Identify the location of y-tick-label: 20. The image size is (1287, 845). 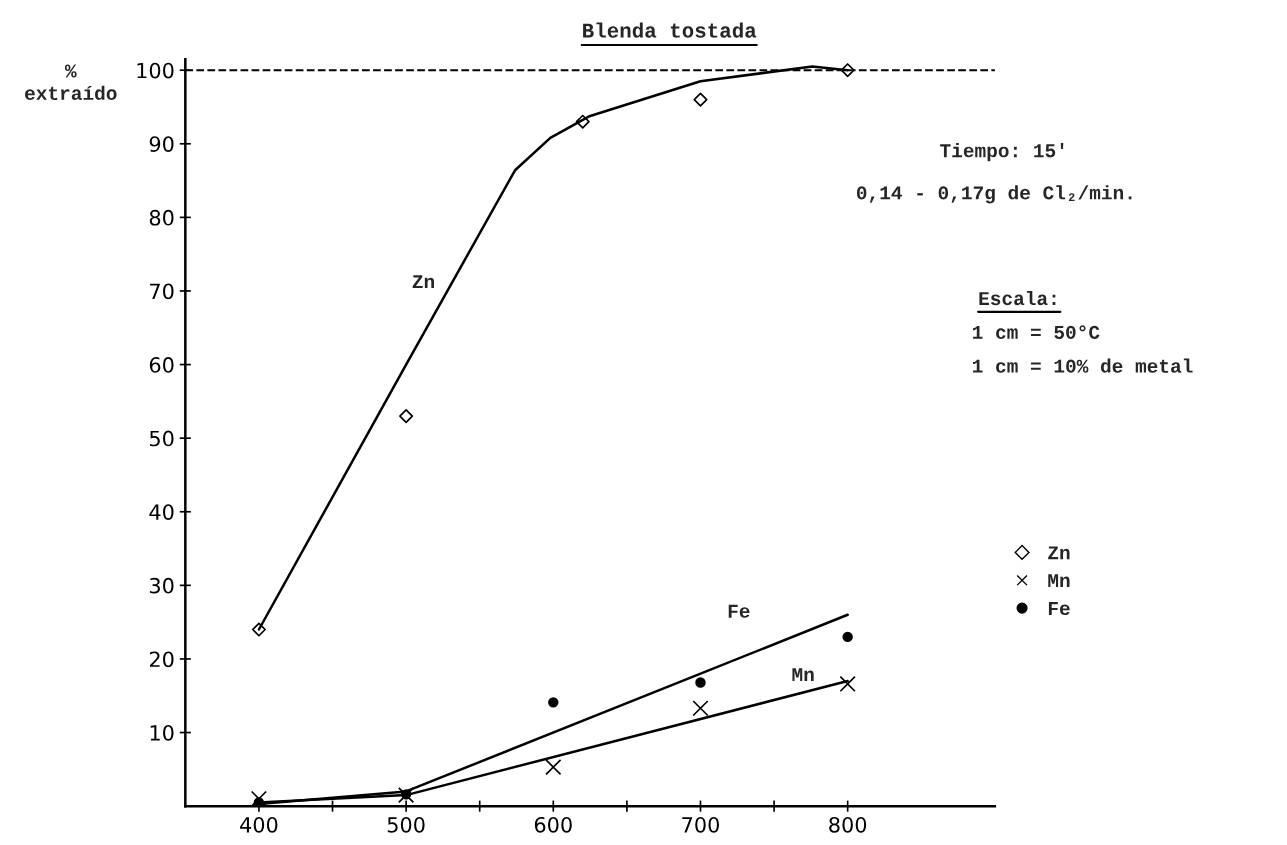
(161, 659).